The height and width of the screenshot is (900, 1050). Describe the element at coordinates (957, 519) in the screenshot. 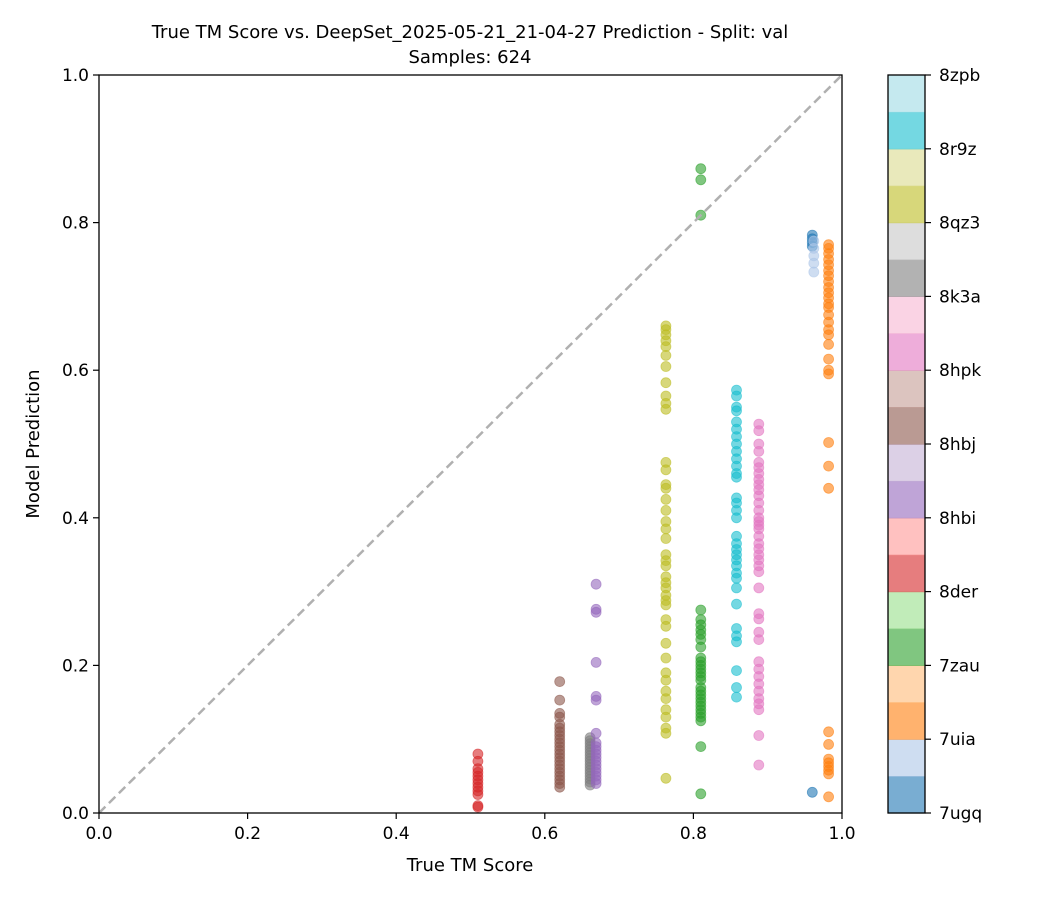

I see `colorbar-tick-label: 8hbi` at that location.